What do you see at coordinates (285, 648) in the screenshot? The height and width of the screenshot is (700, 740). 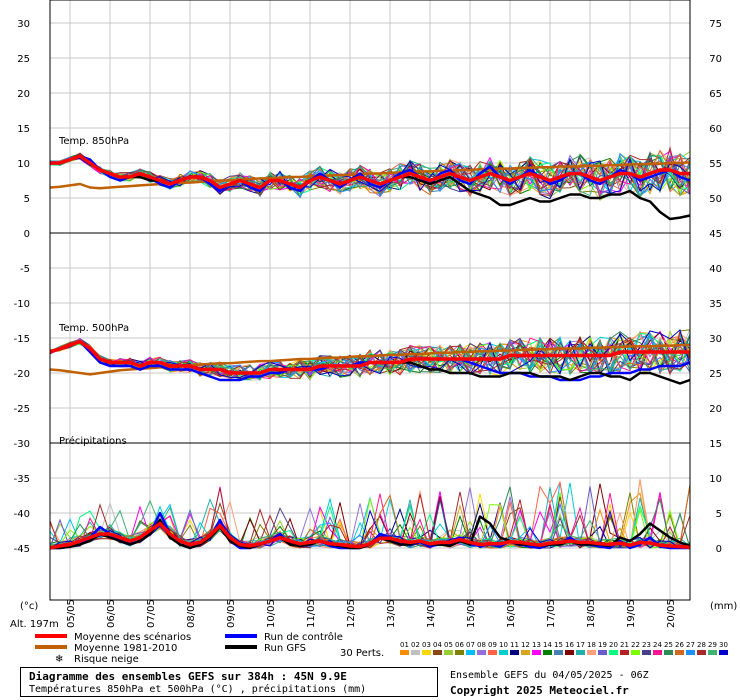 I see `legend-label: Run GFS` at bounding box center [285, 648].